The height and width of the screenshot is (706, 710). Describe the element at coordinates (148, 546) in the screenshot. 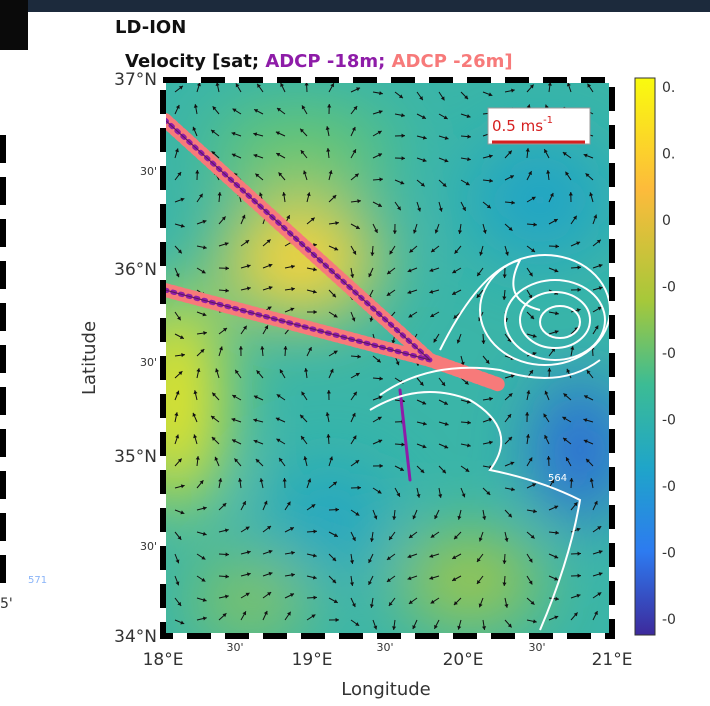

I see `lat-label: 30'` at that location.